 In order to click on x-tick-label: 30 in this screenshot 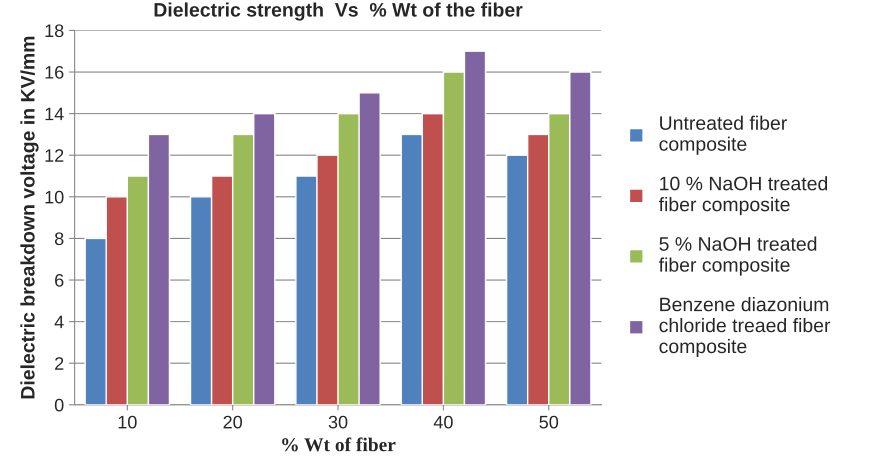, I will do `click(338, 422)`.